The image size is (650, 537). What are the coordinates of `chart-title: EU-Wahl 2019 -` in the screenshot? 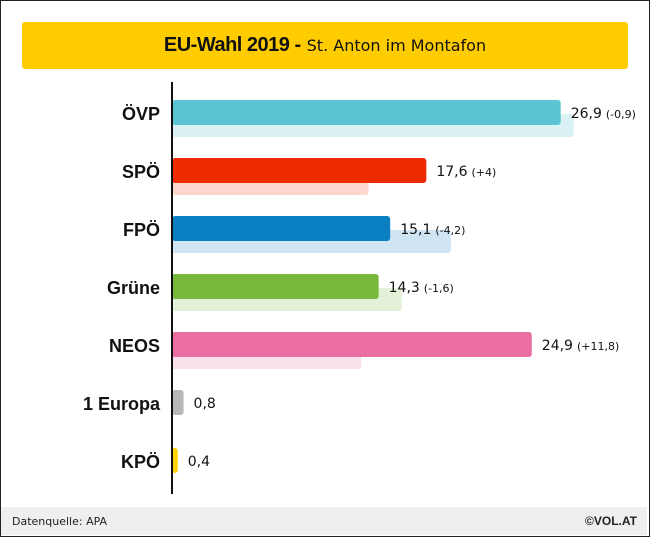 It's located at (232, 45).